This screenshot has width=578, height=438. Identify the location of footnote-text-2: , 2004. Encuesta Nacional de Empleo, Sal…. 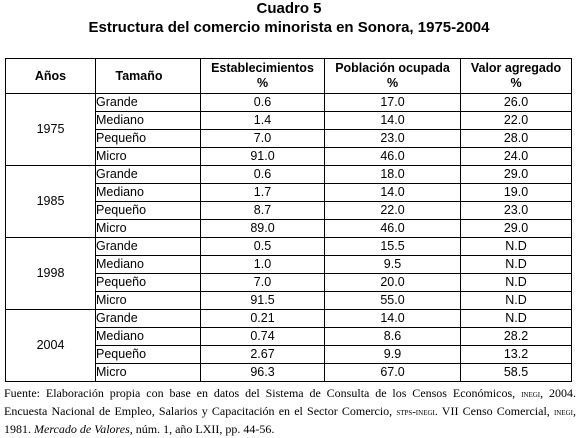
(290, 402).